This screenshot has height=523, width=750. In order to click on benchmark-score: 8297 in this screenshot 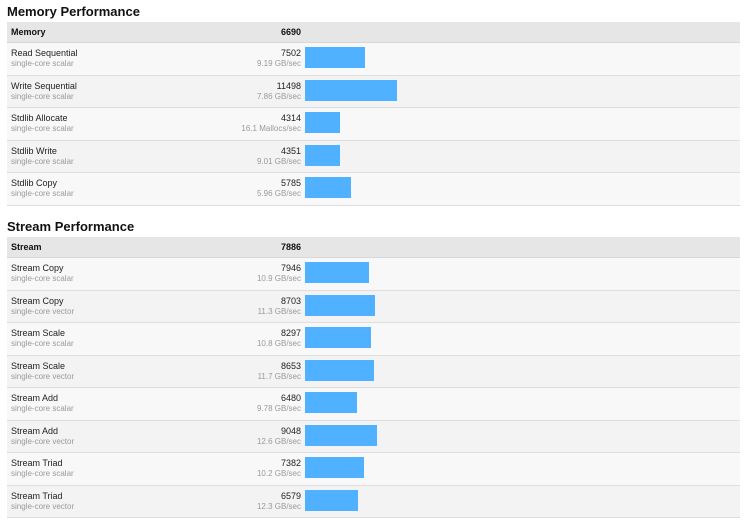, I will do `click(290, 333)`.